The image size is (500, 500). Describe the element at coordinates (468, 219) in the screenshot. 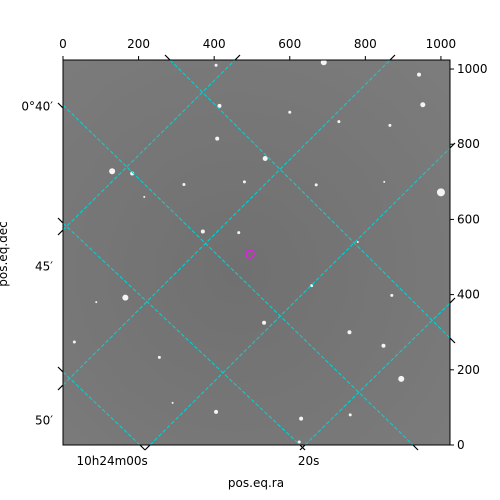

I see `right-tick-label: 600` at that location.